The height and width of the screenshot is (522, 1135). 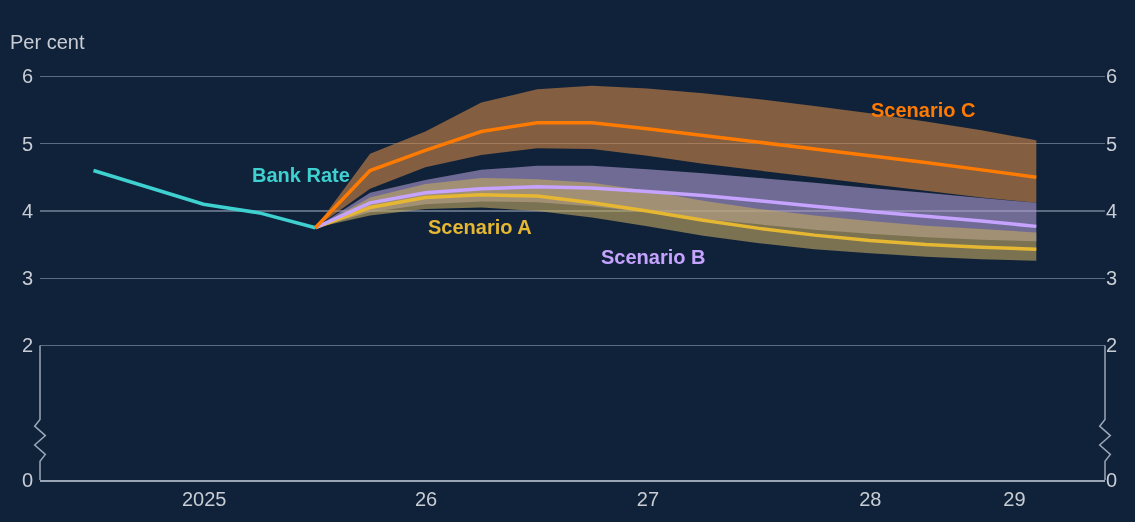 What do you see at coordinates (1112, 210) in the screenshot?
I see `y2-tick-label: 4` at bounding box center [1112, 210].